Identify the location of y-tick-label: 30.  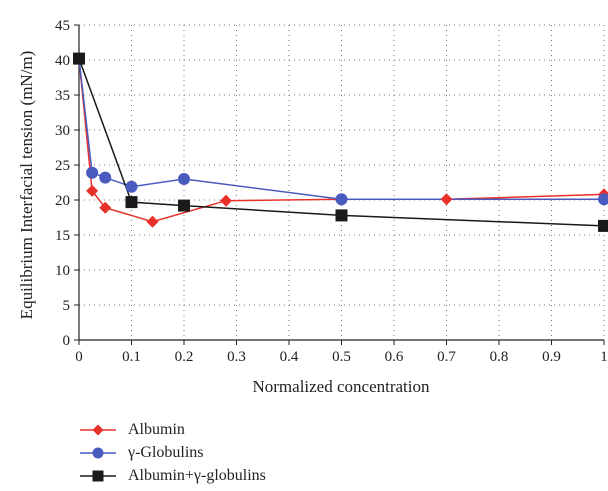
(62, 131).